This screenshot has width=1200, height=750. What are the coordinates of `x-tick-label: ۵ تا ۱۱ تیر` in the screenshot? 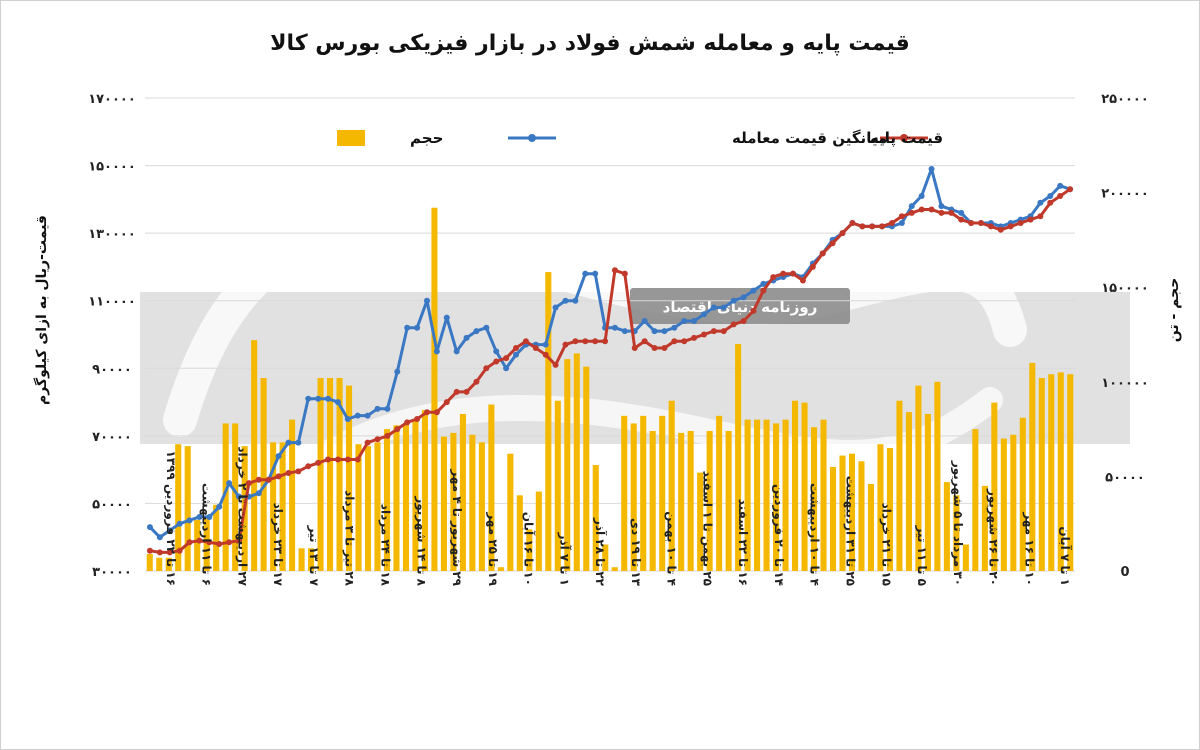 It's located at (922, 555).